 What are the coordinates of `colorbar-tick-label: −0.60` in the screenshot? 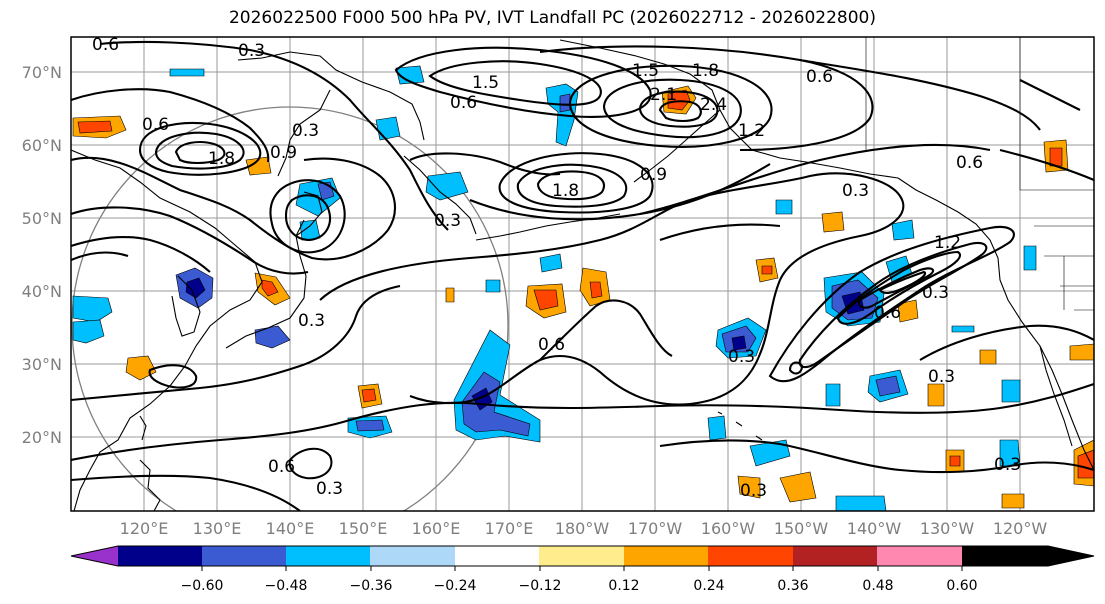 It's located at (202, 586).